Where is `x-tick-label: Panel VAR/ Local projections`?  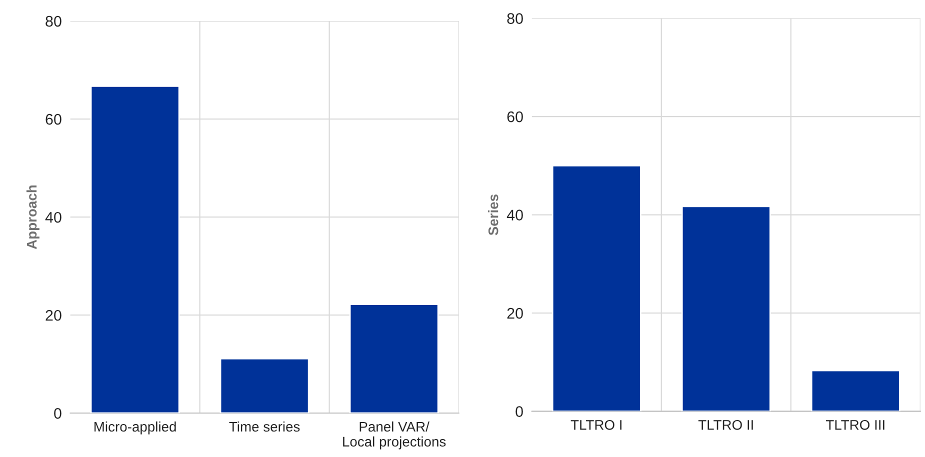 x-tick-label: Panel VAR/ Local projections is located at coordinates (394, 435).